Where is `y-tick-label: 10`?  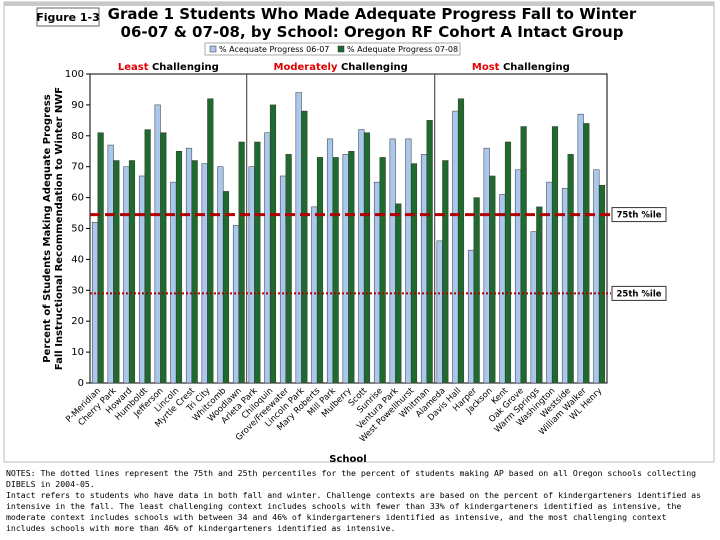
y-tick-label: 10 is located at coordinates (77, 352).